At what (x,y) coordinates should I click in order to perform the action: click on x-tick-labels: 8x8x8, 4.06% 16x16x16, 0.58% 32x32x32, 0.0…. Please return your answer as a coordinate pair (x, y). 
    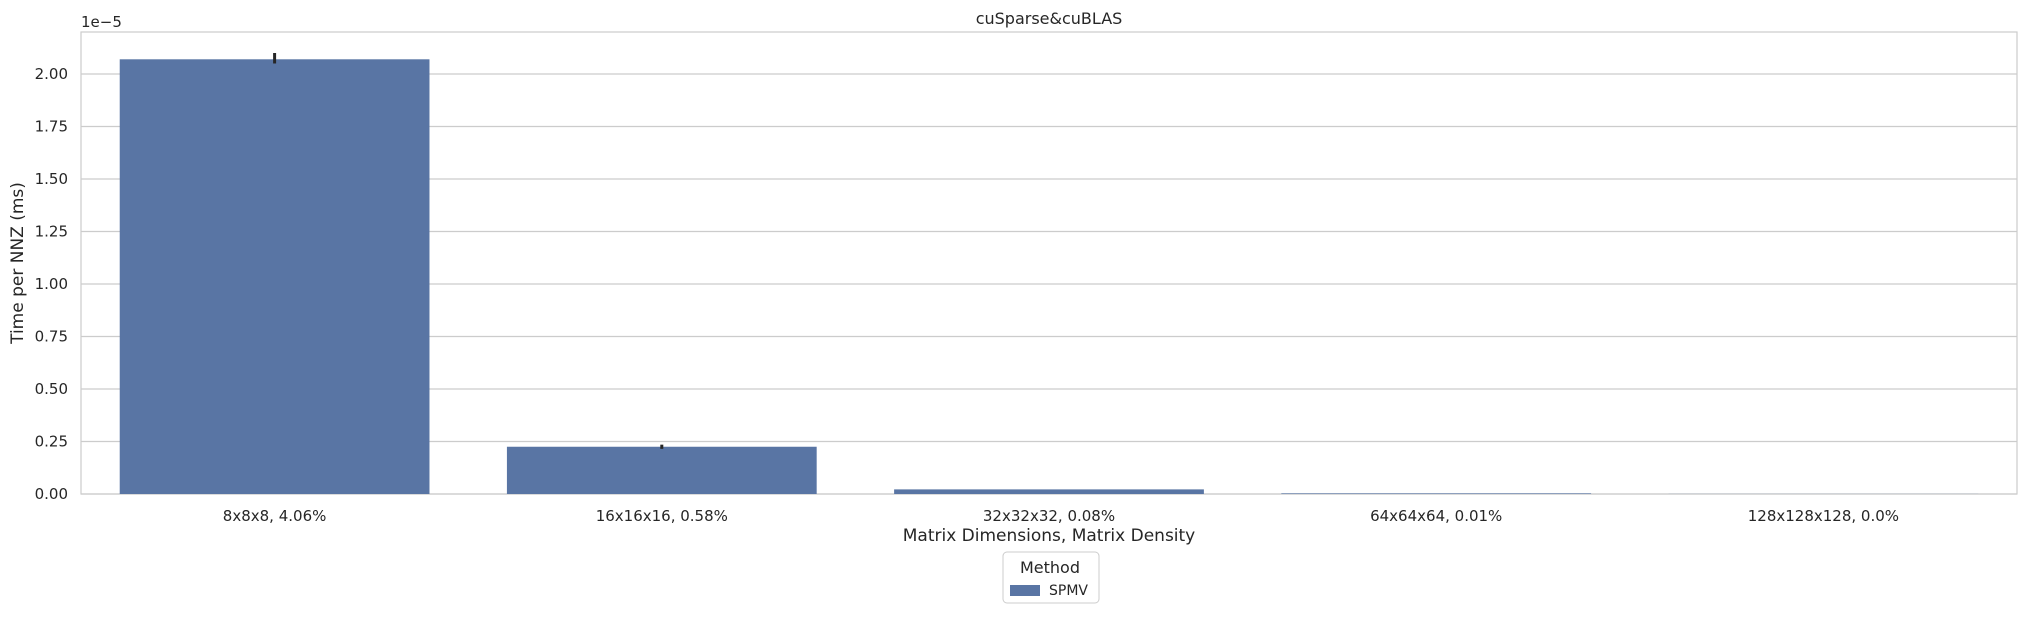
    Looking at the image, I should click on (1061, 516).